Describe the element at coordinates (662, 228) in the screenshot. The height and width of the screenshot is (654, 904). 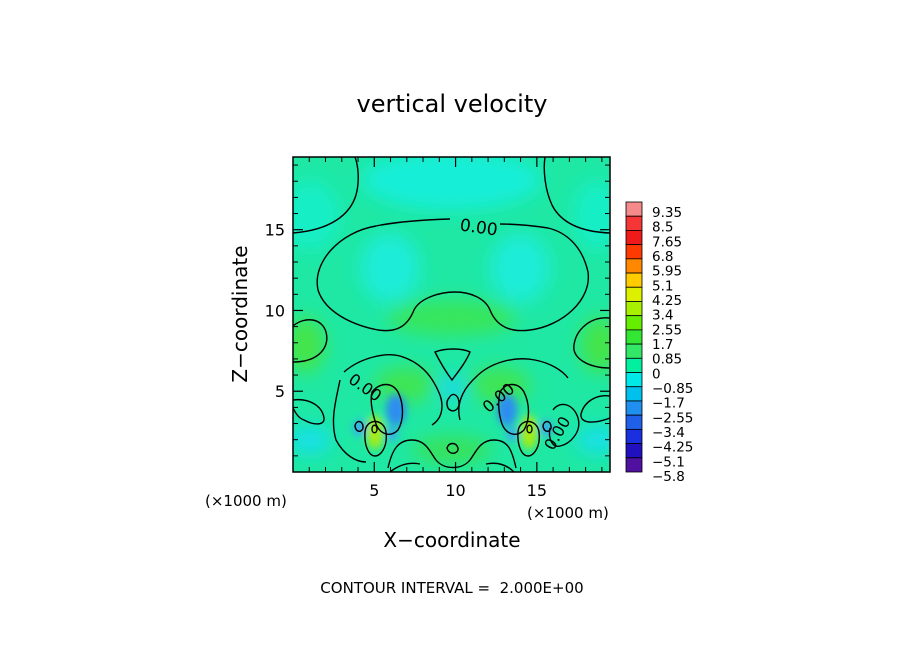
I see `colorbar-label: 8.5` at that location.